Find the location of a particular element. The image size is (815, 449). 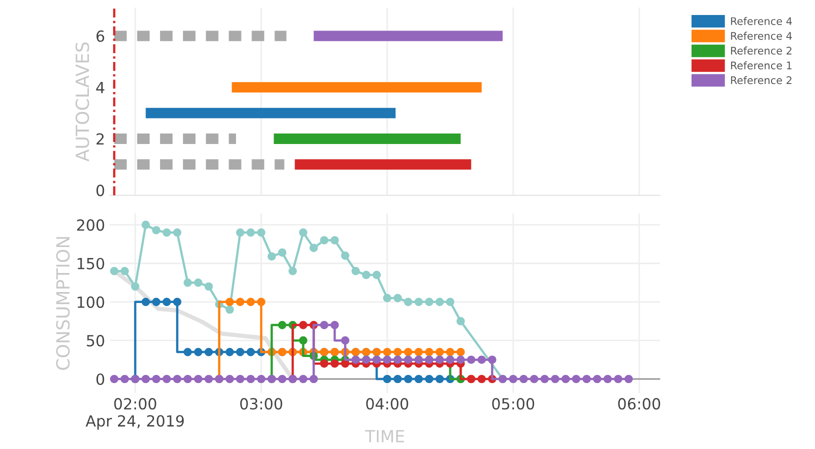

x-tick-label: 03:00 is located at coordinates (261, 404).